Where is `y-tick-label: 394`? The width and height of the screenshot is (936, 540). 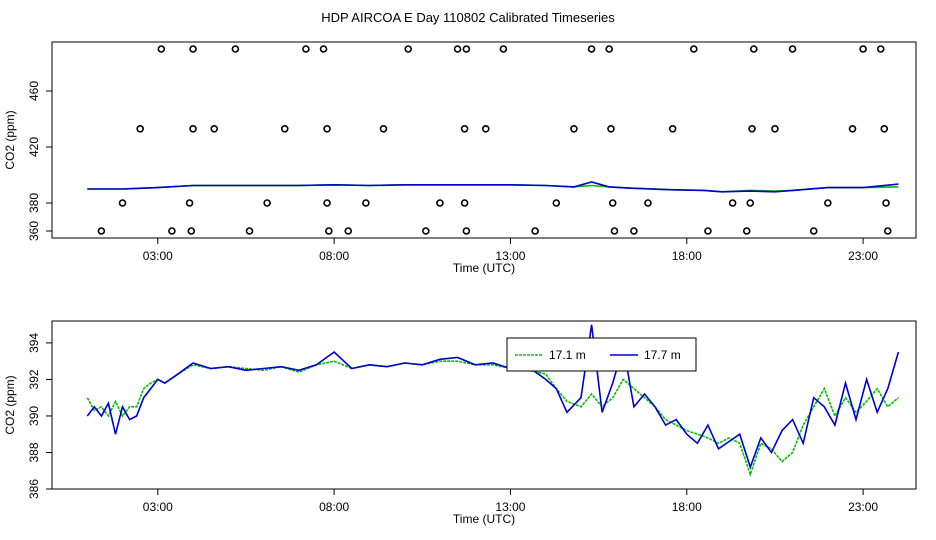 y-tick-label: 394 is located at coordinates (34, 343).